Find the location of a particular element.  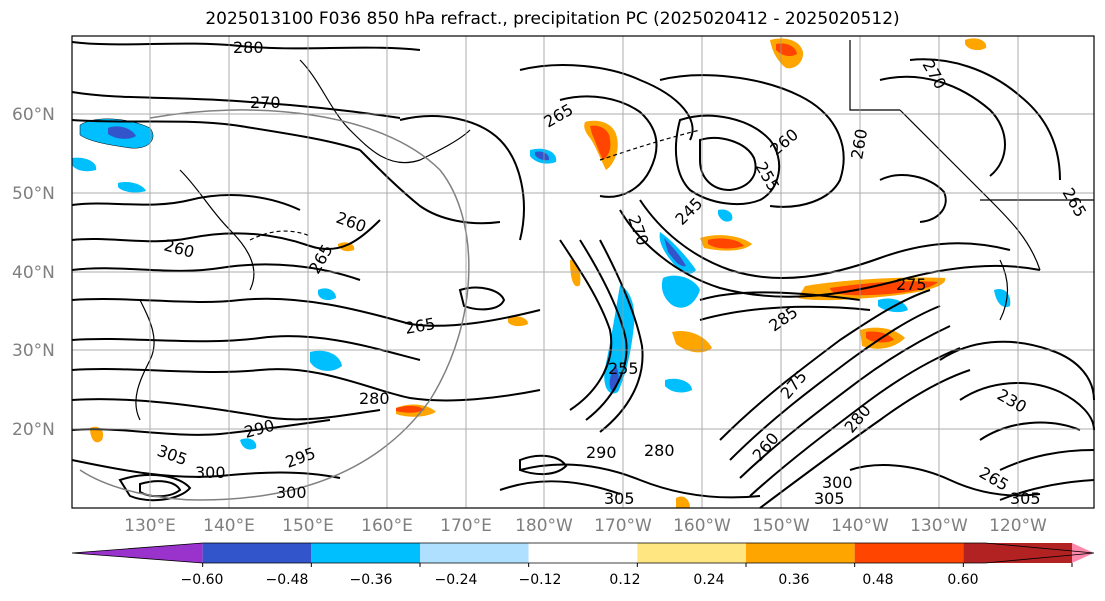

lon-label: 150°E is located at coordinates (308, 526).